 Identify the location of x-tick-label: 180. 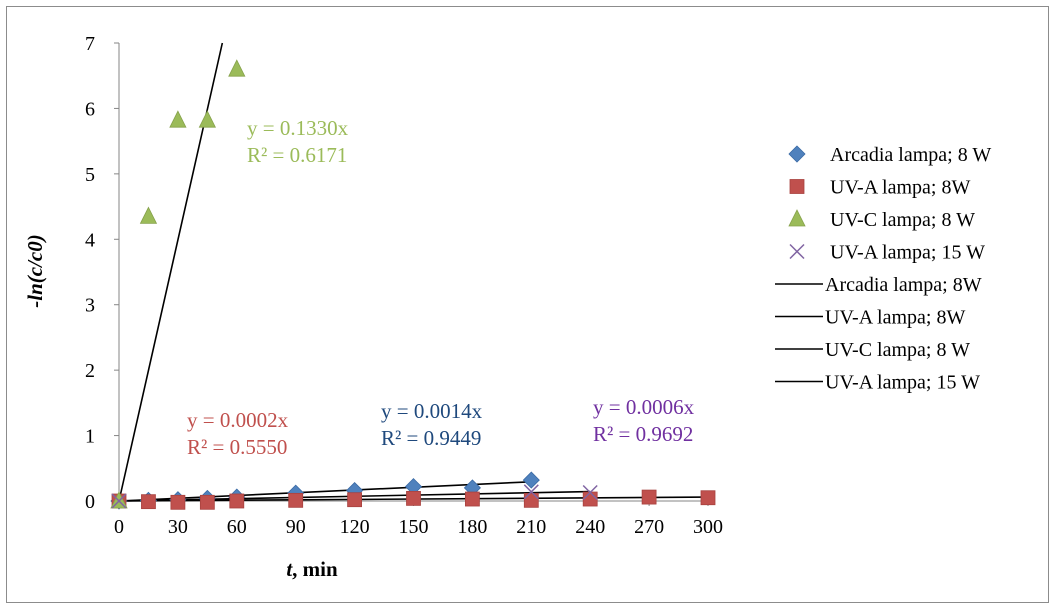
(472, 527).